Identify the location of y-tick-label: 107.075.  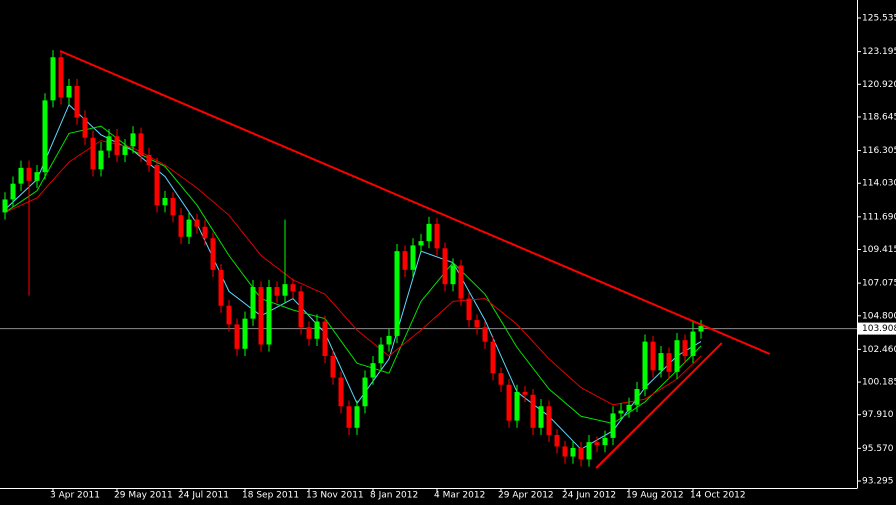
(879, 284).